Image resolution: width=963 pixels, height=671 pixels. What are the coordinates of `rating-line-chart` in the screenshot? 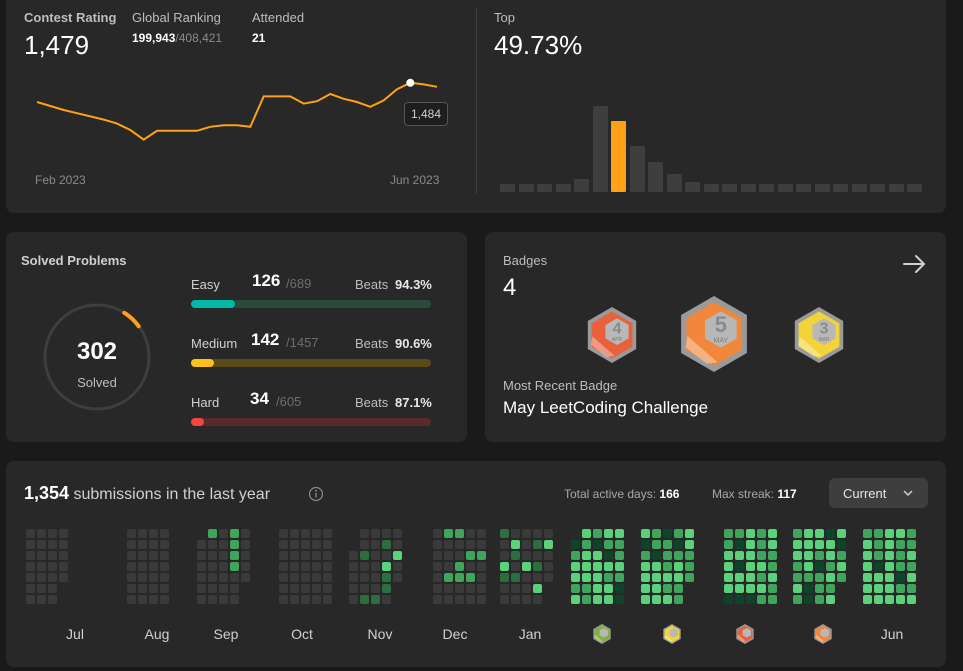 It's located at (242, 110).